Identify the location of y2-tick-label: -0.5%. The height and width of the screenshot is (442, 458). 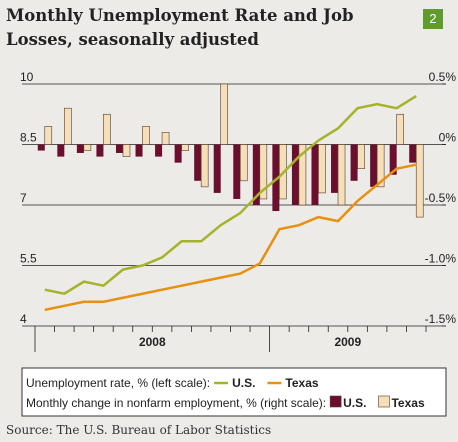
(441, 198).